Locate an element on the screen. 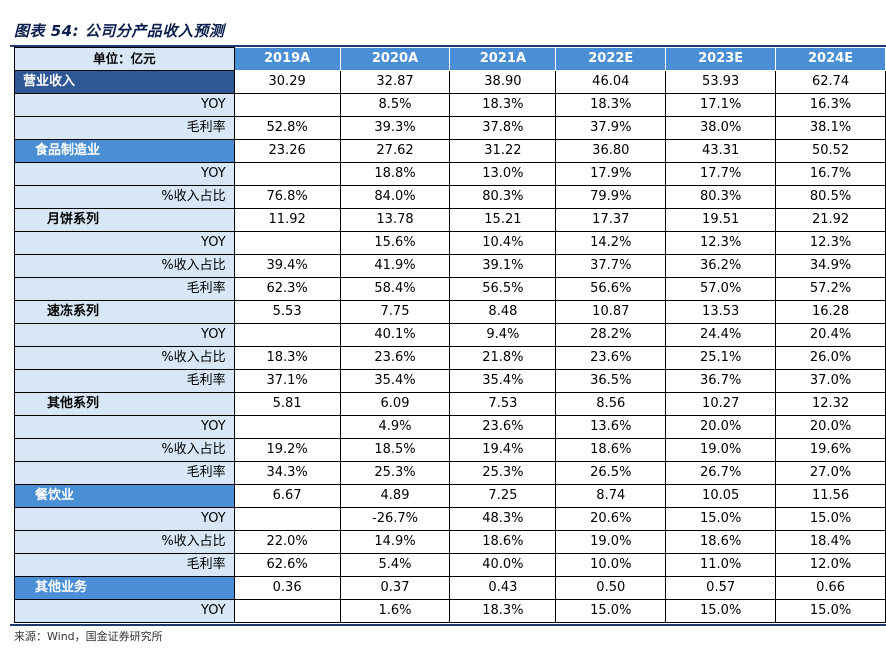  table-cell: 17.1% is located at coordinates (721, 105).